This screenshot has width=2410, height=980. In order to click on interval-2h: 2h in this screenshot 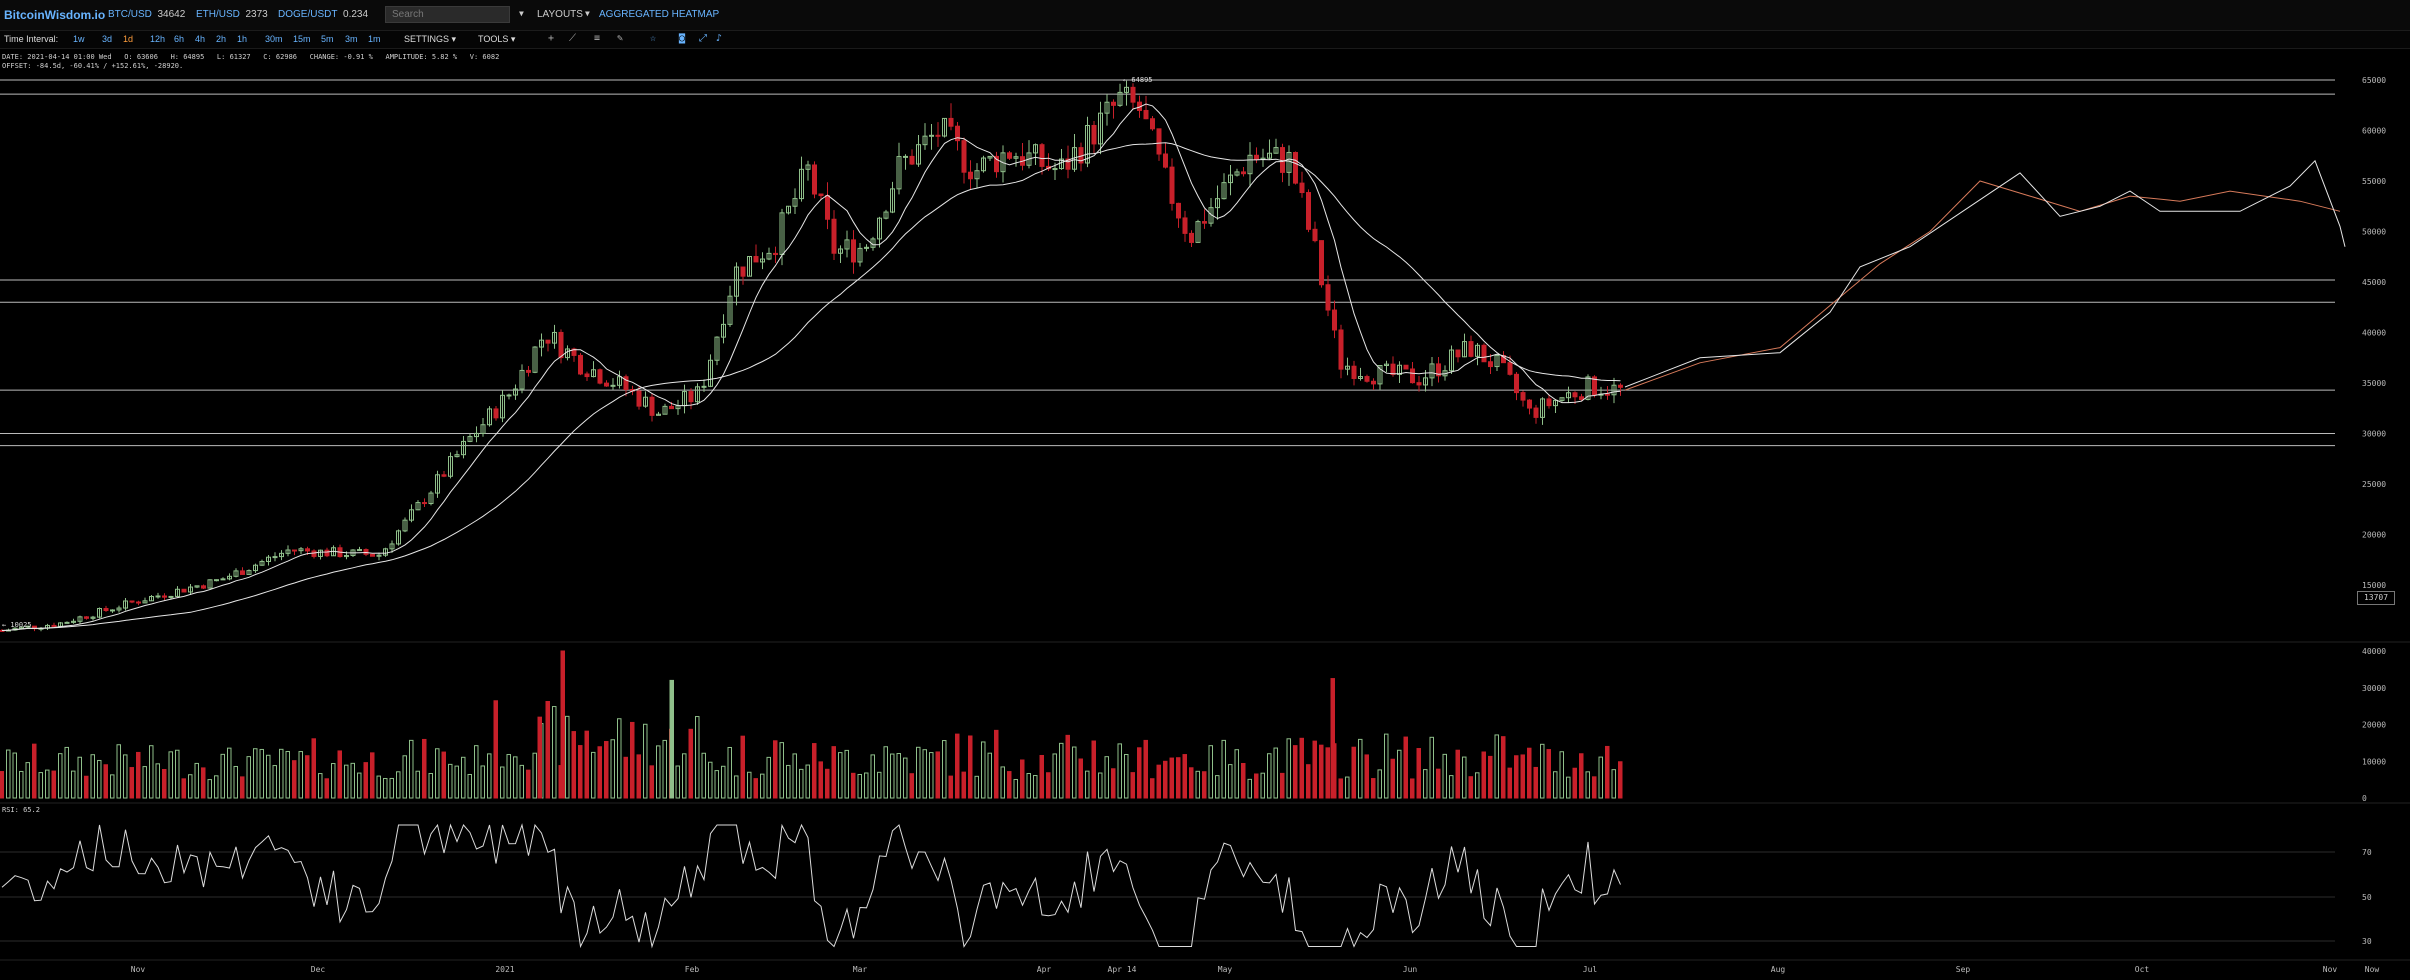, I will do `click(221, 39)`.